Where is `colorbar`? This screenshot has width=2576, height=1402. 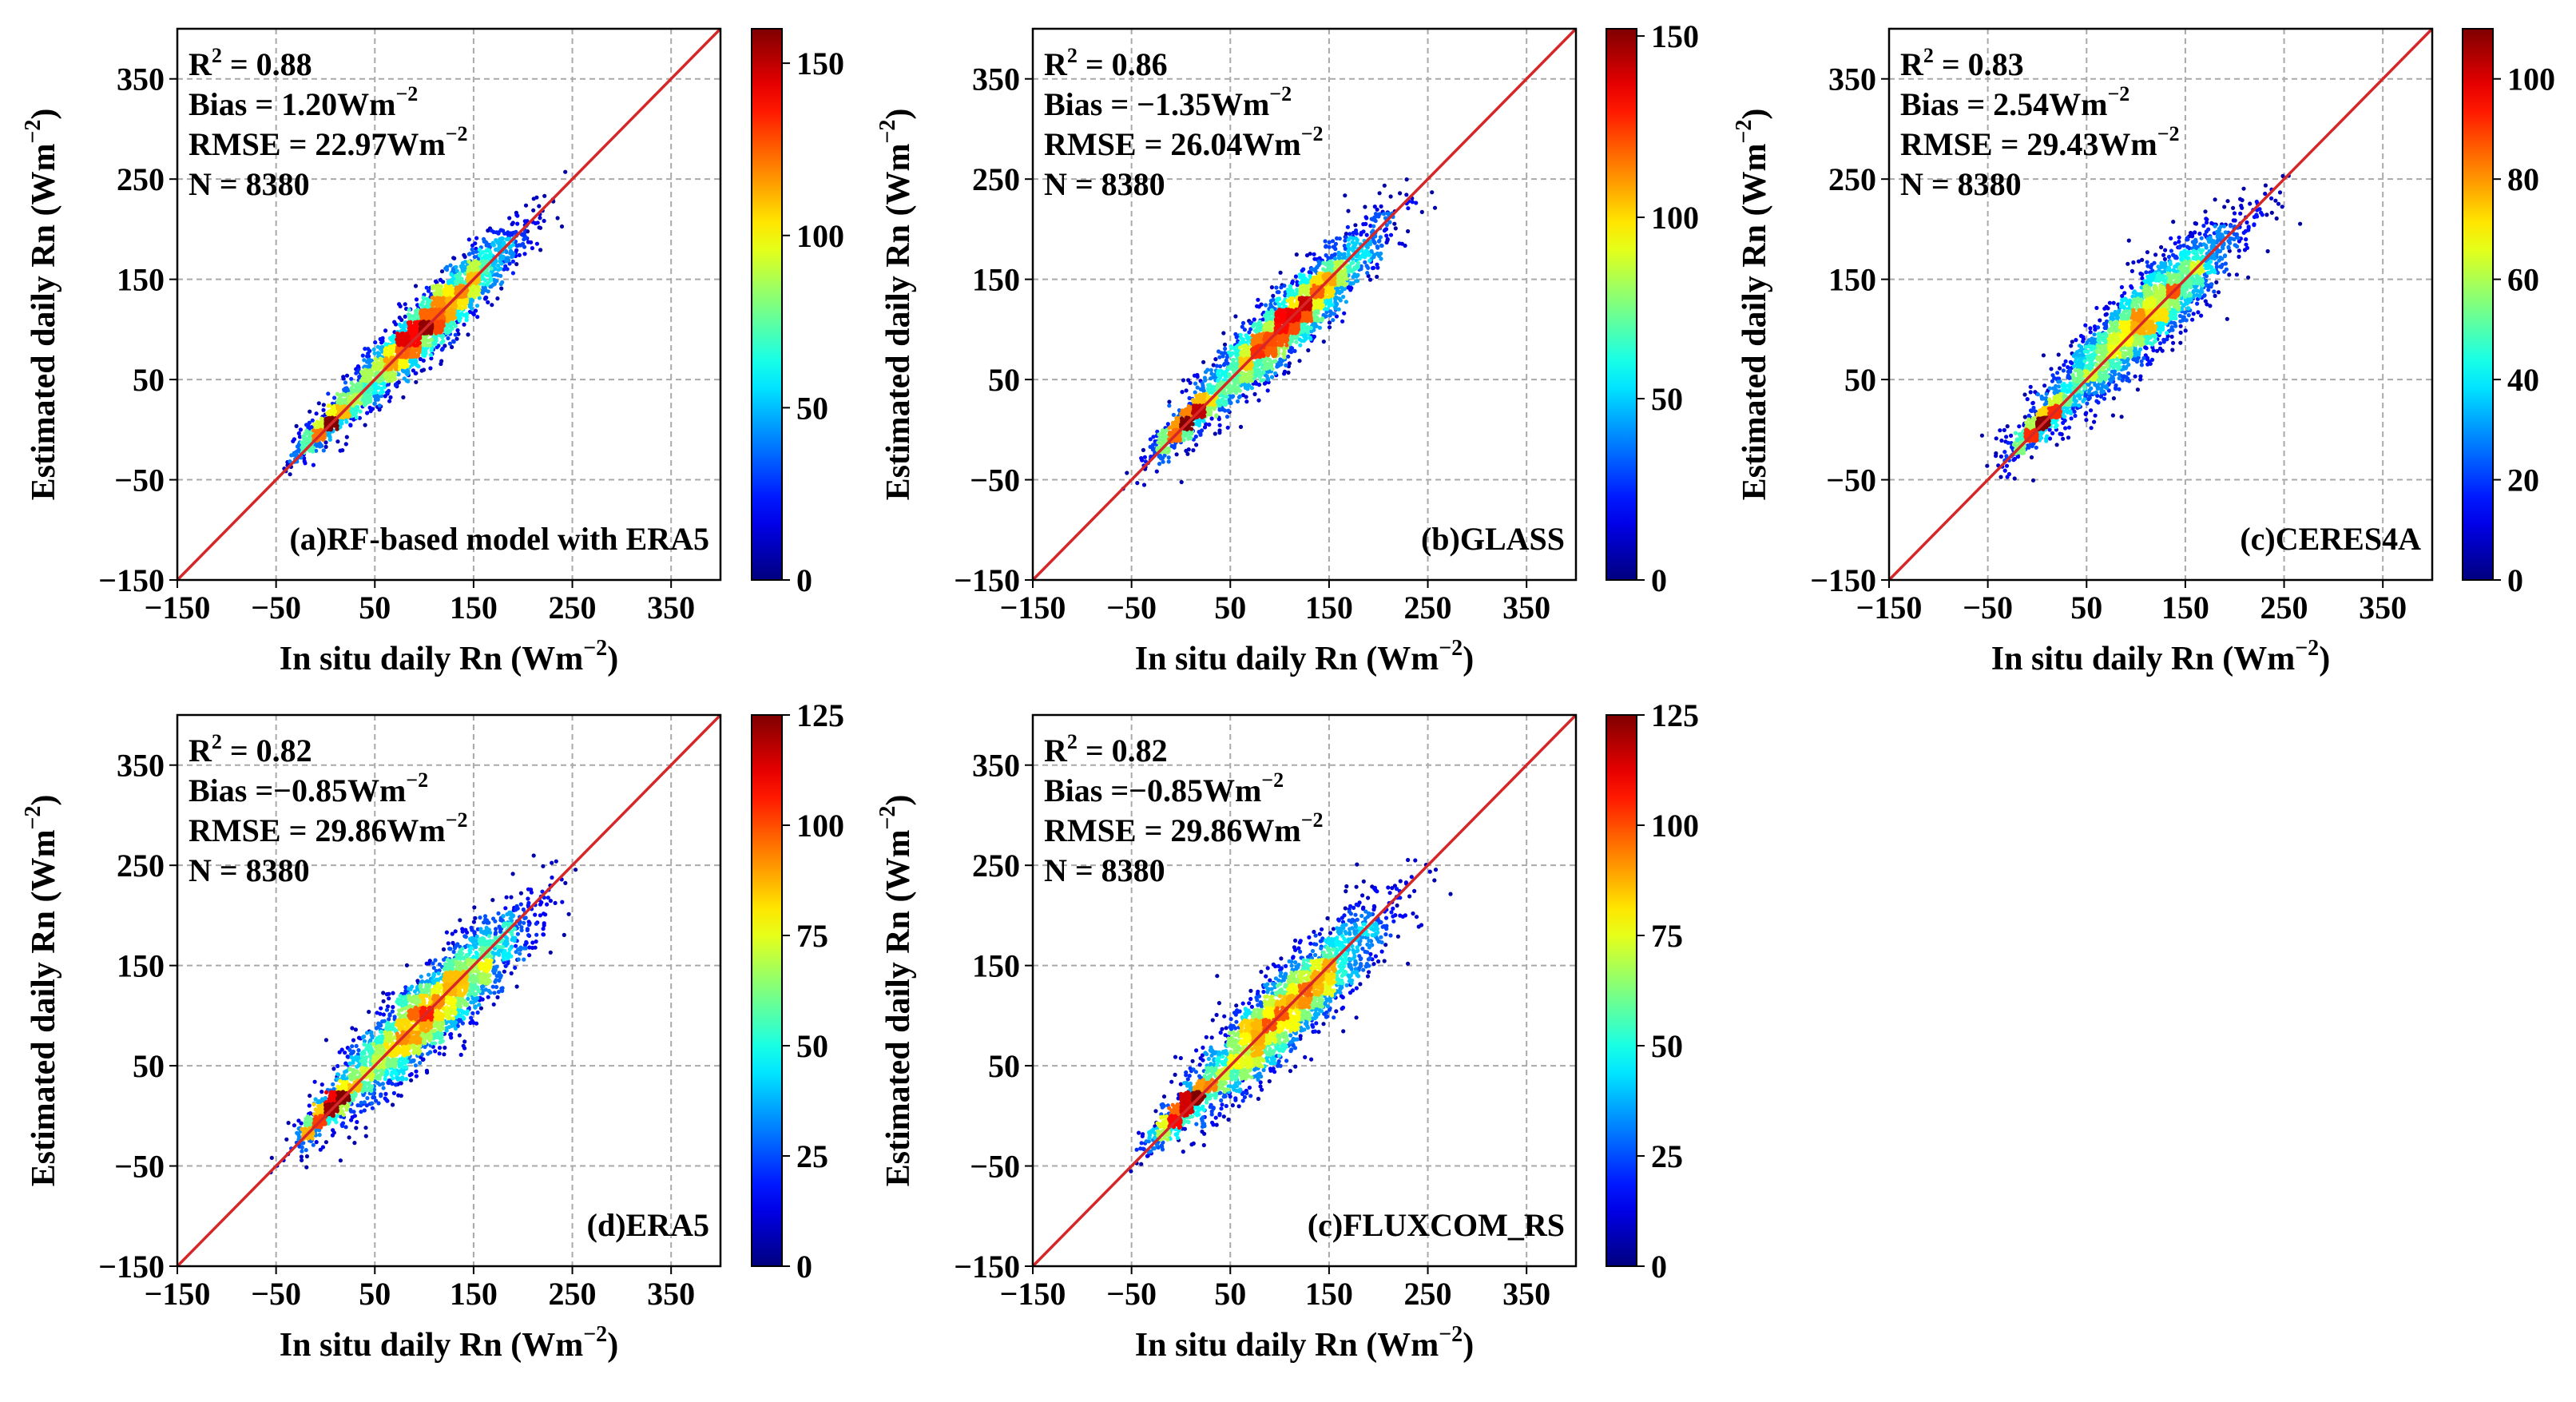
colorbar is located at coordinates (767, 304).